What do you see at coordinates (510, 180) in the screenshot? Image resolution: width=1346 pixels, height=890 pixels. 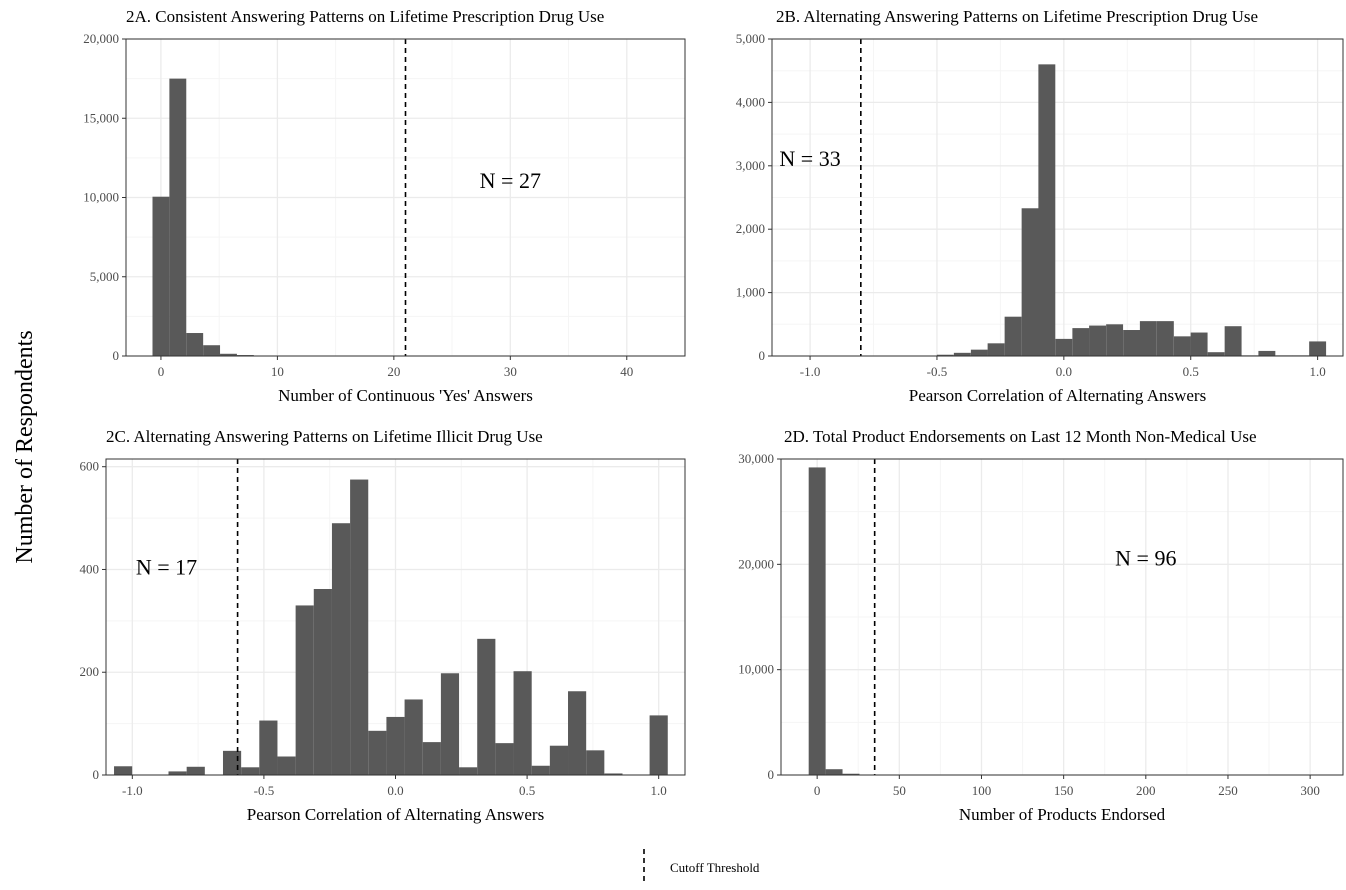 I see `count-annotation: N = 27` at bounding box center [510, 180].